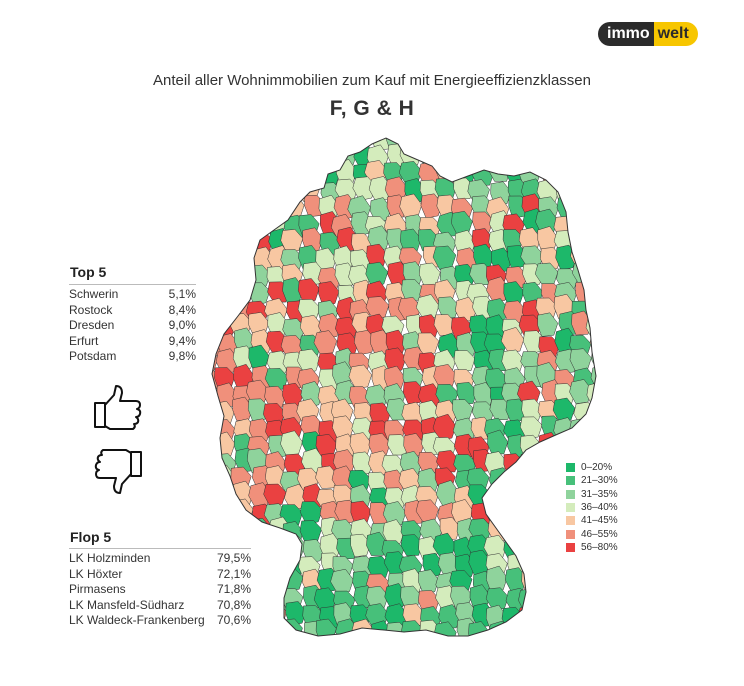 The image size is (744, 686). Describe the element at coordinates (160, 558) in the screenshot. I see `list-item: LK Holzminden 79,5%` at that location.